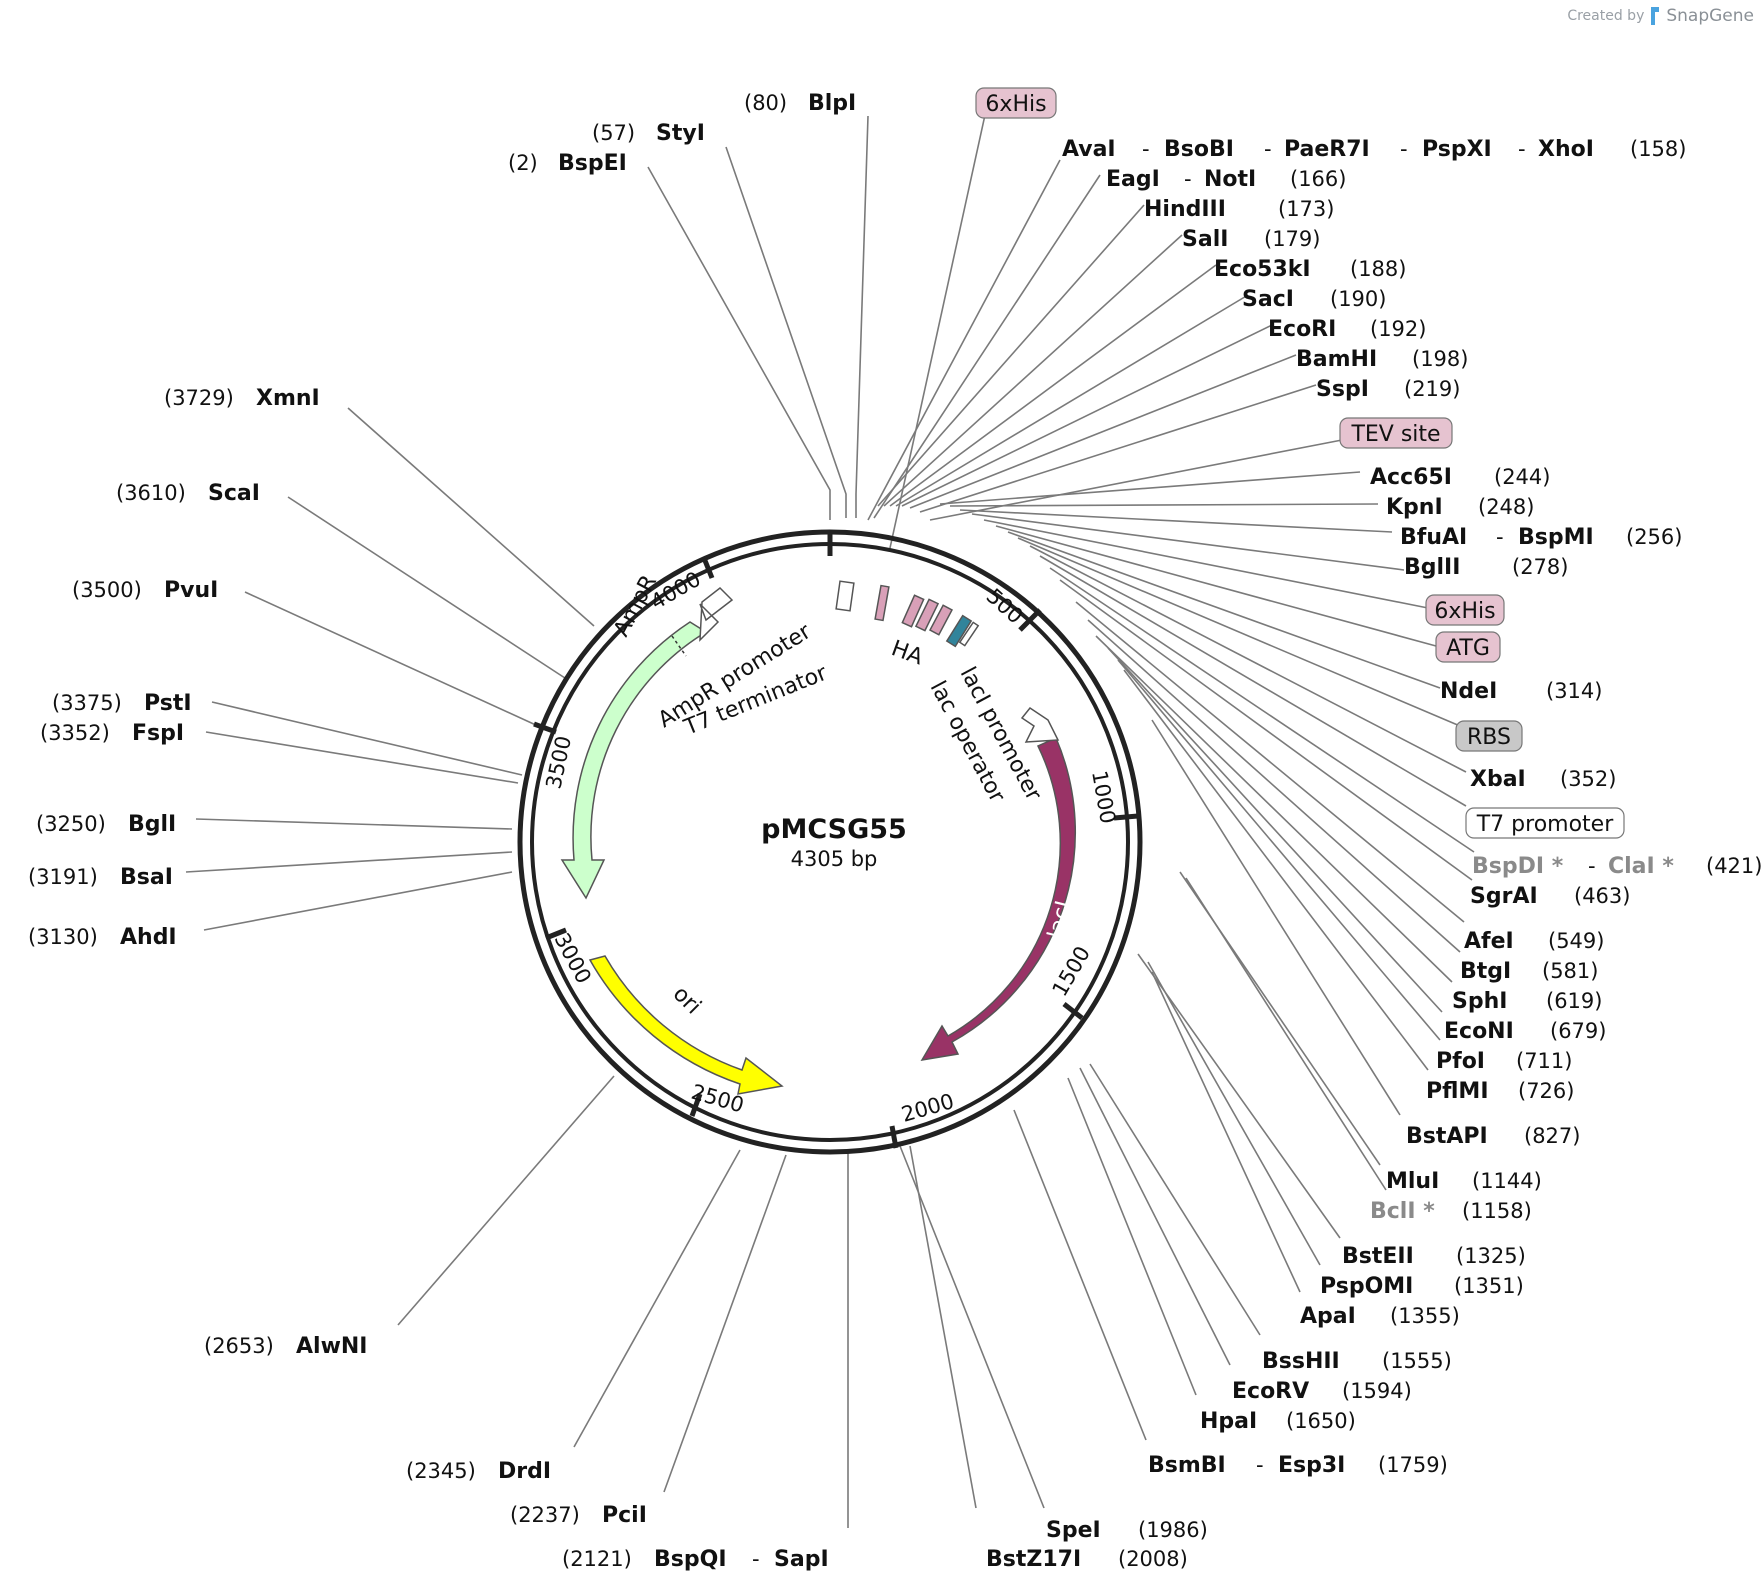  I want to click on svg-text: SpeI, so click(1073, 1530).